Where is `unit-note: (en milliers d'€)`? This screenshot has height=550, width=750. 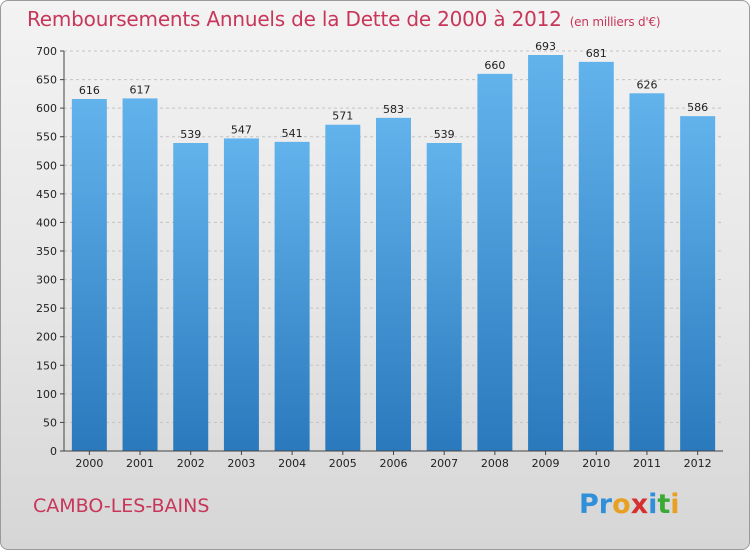 unit-note: (en milliers d'€) is located at coordinates (615, 22).